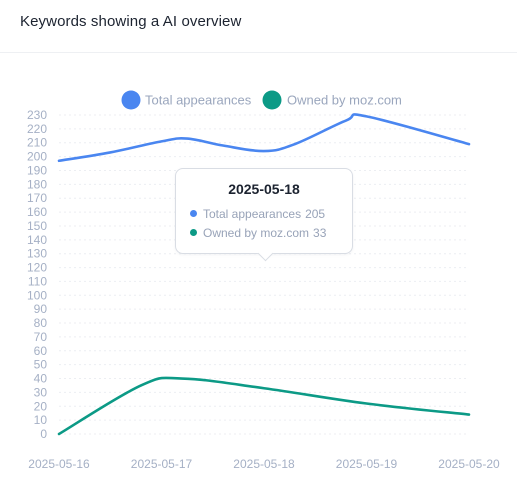  Describe the element at coordinates (131, 21) in the screenshot. I see `card-title: Keywords showing a AI overview` at that location.